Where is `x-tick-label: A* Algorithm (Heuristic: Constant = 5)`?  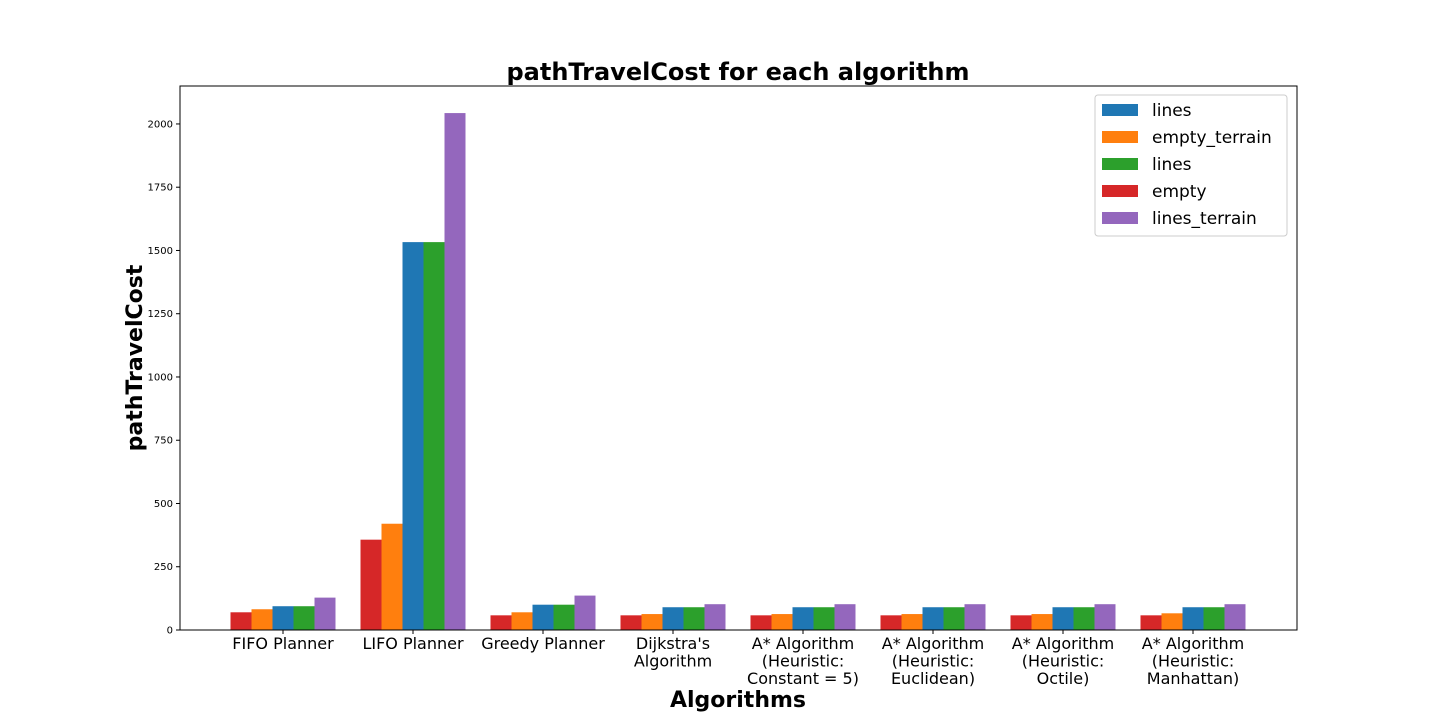
x-tick-label: A* Algorithm (Heuristic: Constant = 5) is located at coordinates (803, 661).